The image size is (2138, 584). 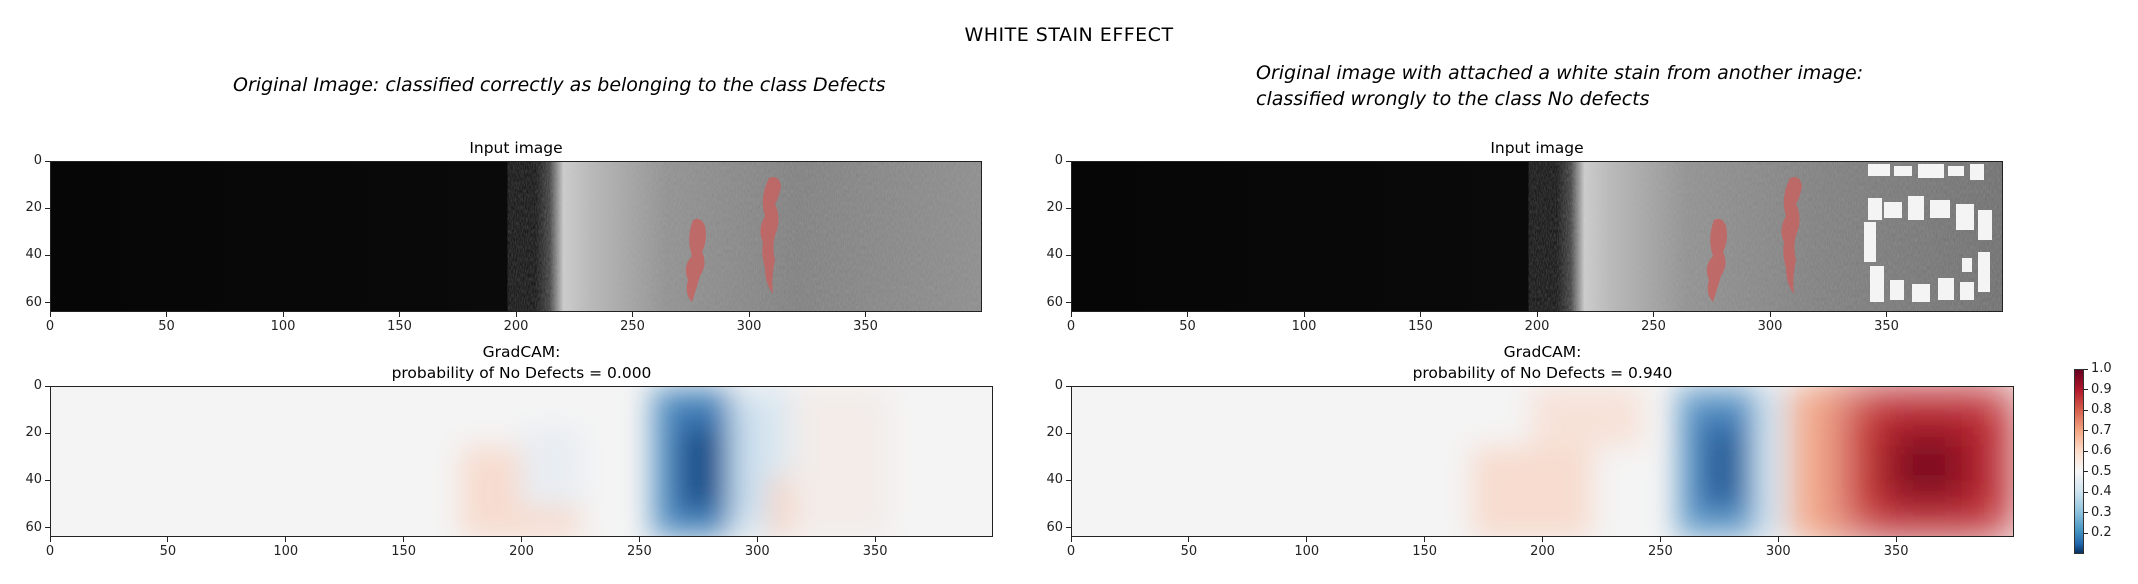 I want to click on gradcam-left-title-line-2: probability of No Defects = 0.000, so click(x=521, y=373).